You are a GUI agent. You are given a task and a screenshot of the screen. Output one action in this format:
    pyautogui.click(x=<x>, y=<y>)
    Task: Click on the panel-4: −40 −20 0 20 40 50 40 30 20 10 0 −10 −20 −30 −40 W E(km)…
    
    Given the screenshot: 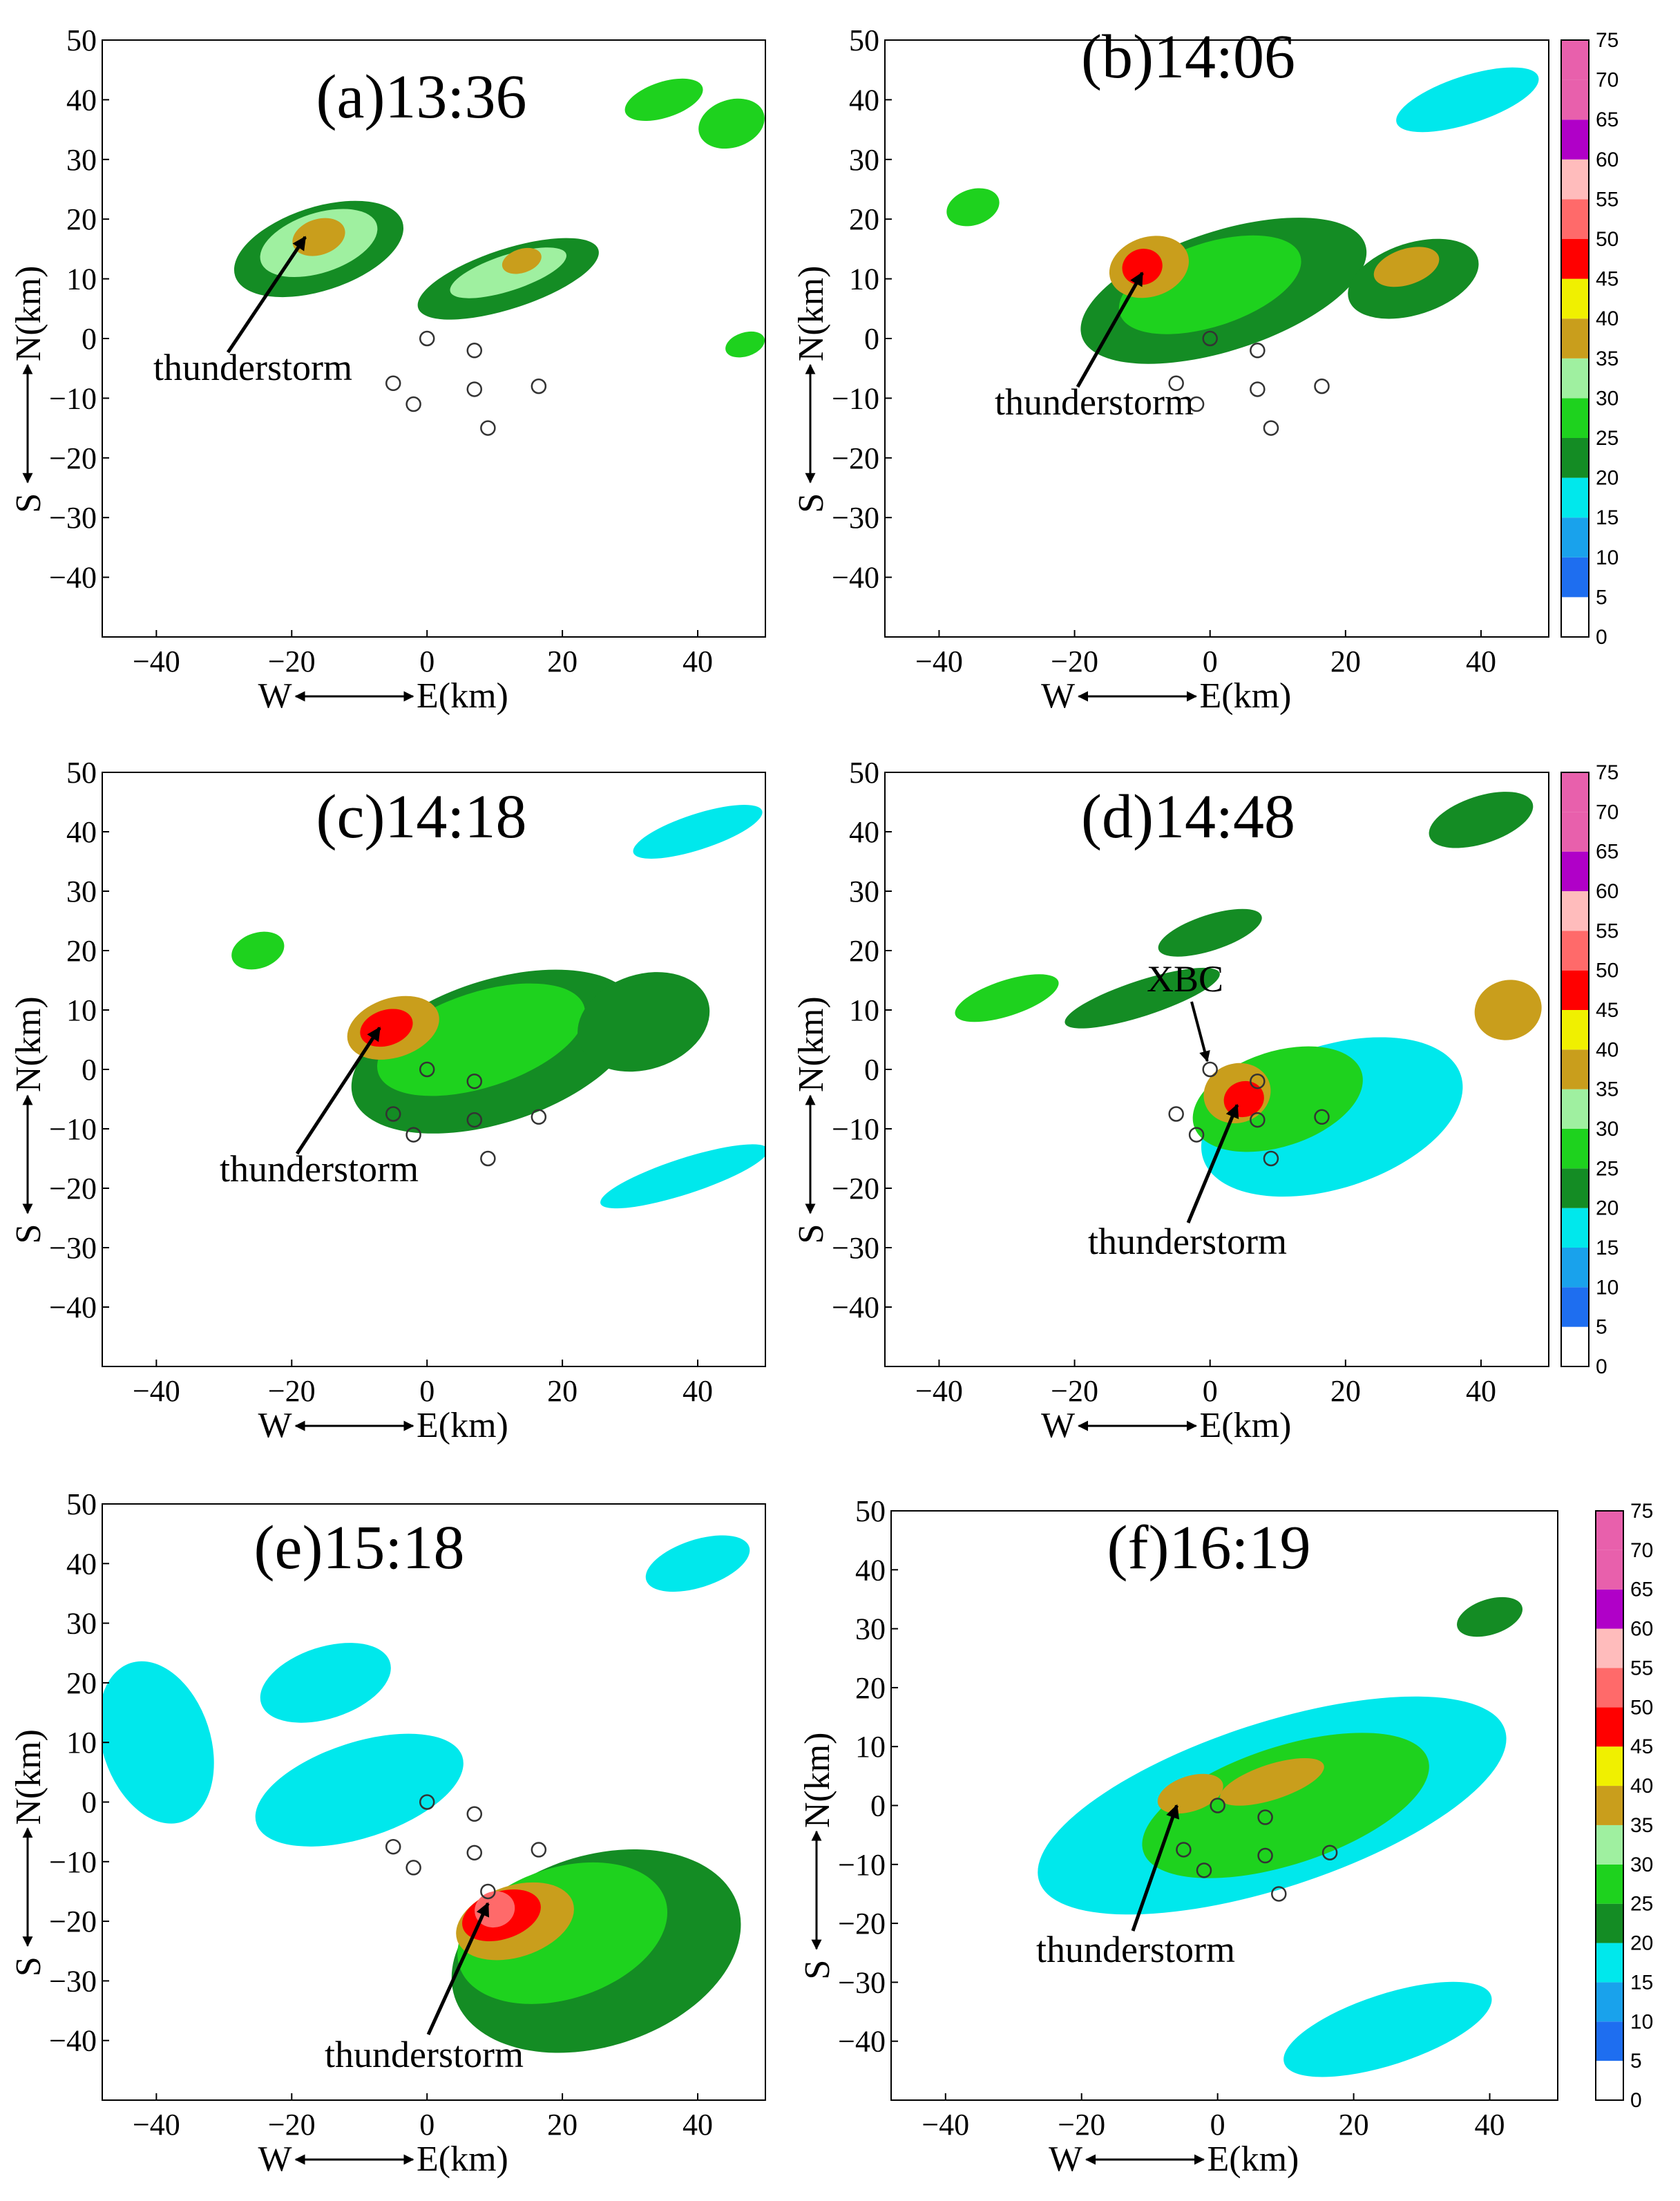 What is the action you would take?
    pyautogui.click(x=1170, y=1100)
    